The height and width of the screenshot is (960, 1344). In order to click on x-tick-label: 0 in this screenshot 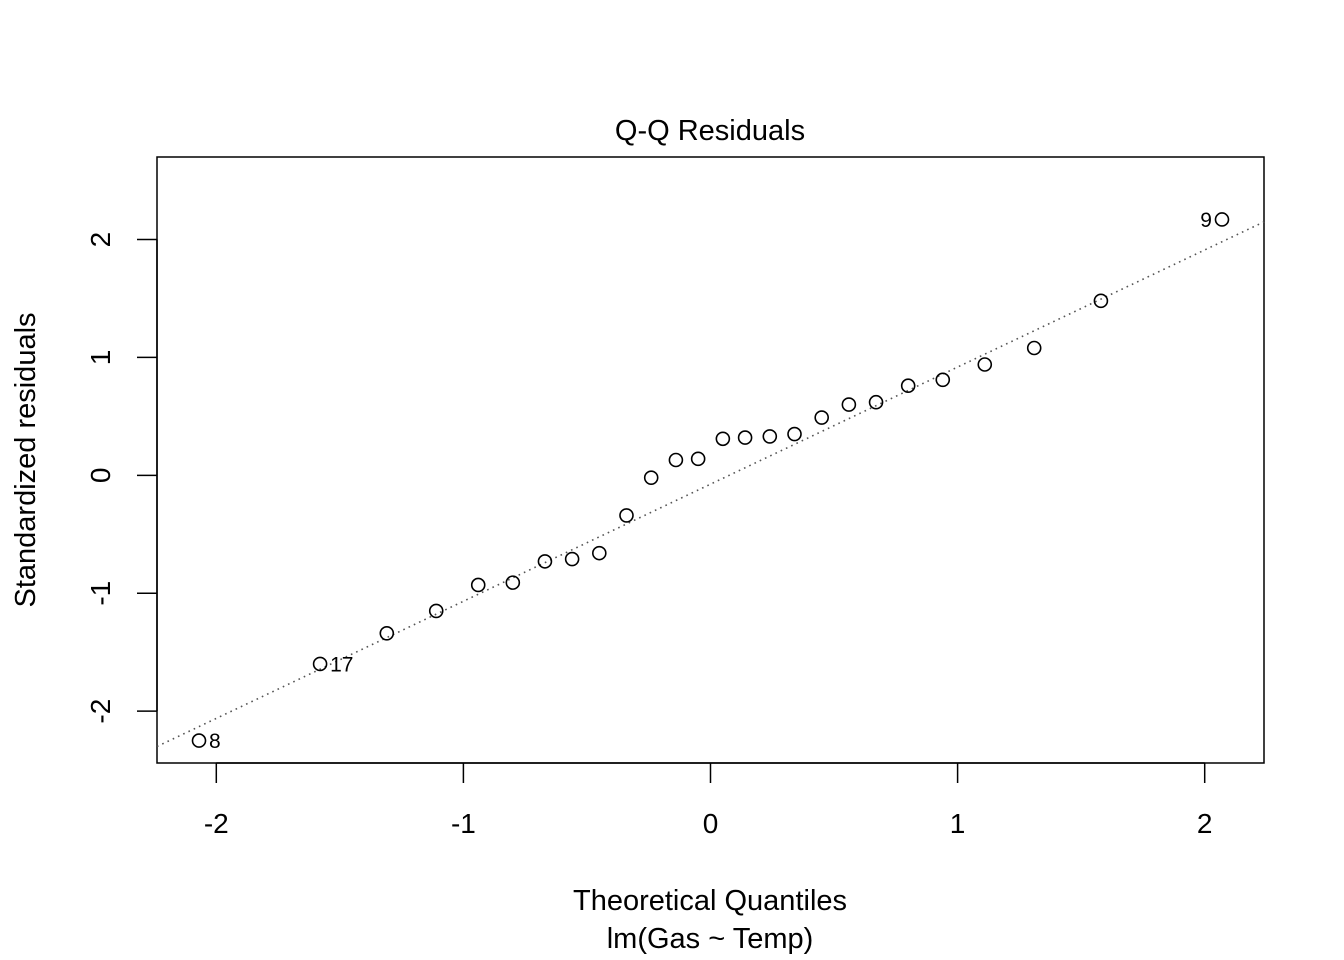, I will do `click(711, 823)`.